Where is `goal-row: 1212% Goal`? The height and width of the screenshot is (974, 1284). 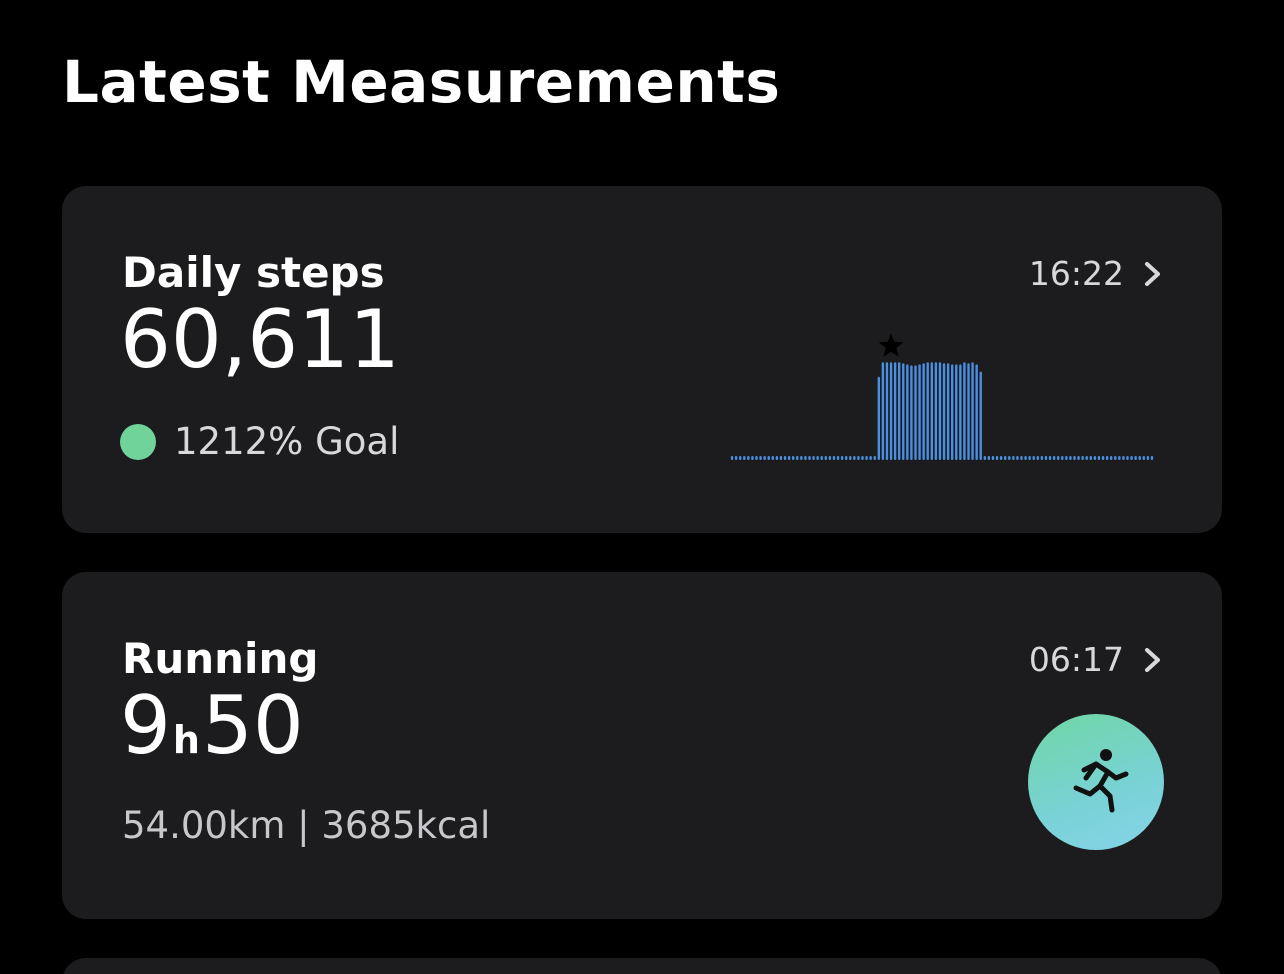
goal-row: 1212% Goal is located at coordinates (259, 441).